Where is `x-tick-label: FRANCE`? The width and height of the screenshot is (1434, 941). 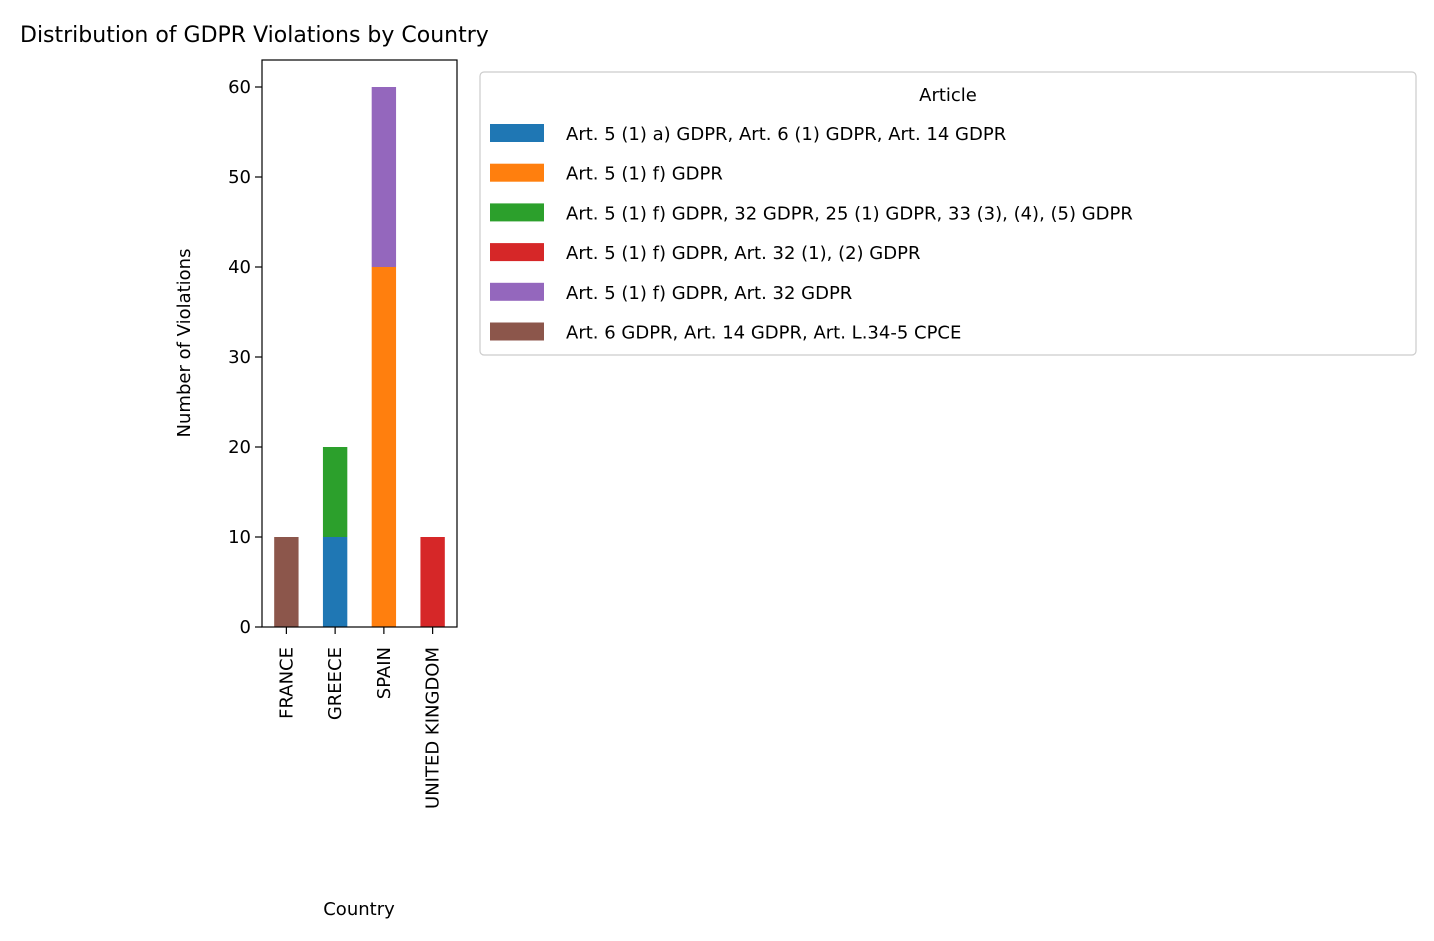 x-tick-label: FRANCE is located at coordinates (286, 683).